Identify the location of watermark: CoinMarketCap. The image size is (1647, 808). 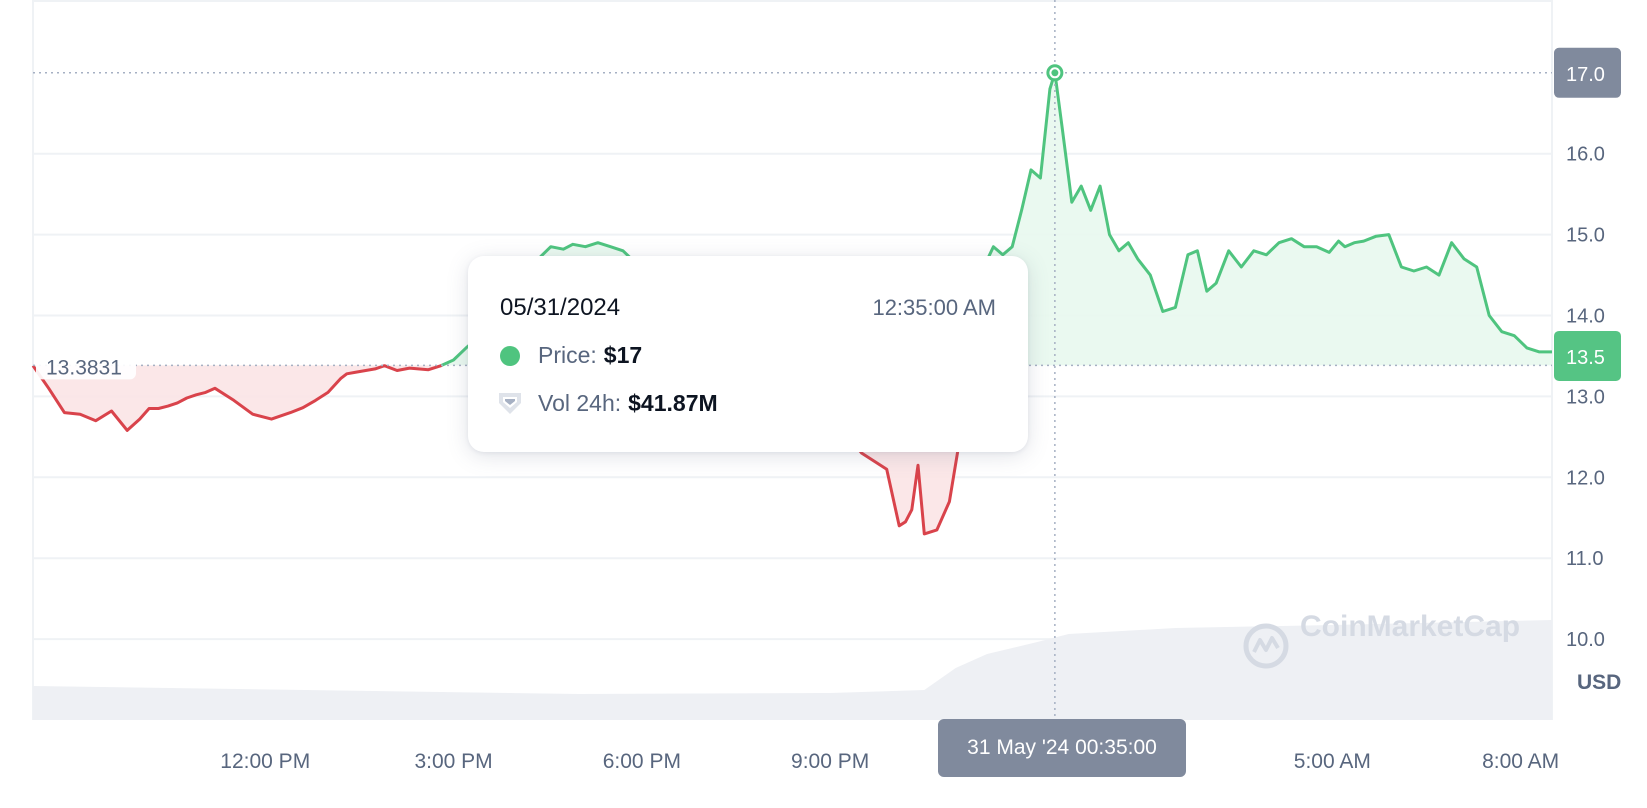
(1381, 639).